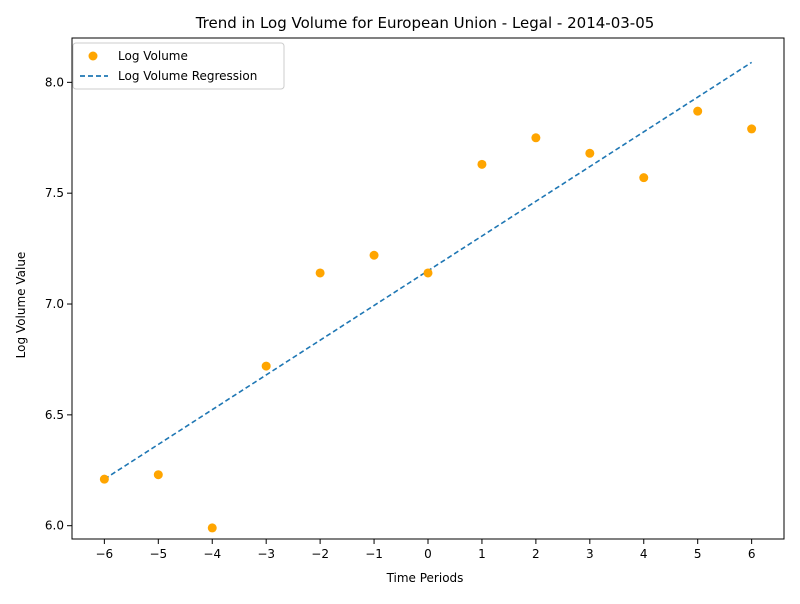 Image resolution: width=800 pixels, height=604 pixels. What do you see at coordinates (54, 304) in the screenshot?
I see `y-tick-label: 7.0` at bounding box center [54, 304].